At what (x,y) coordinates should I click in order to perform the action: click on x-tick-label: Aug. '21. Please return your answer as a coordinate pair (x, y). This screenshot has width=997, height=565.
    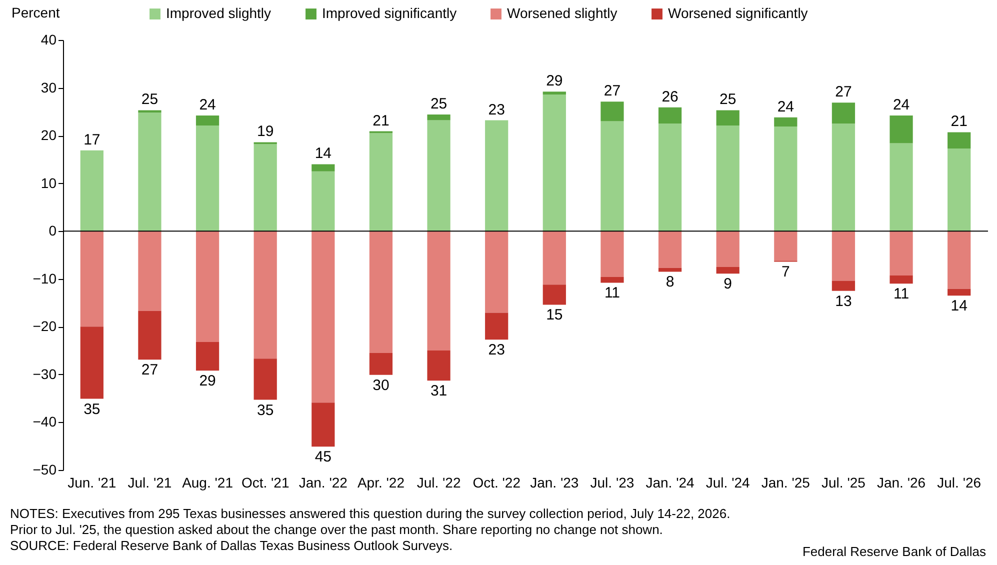
    Looking at the image, I should click on (208, 482).